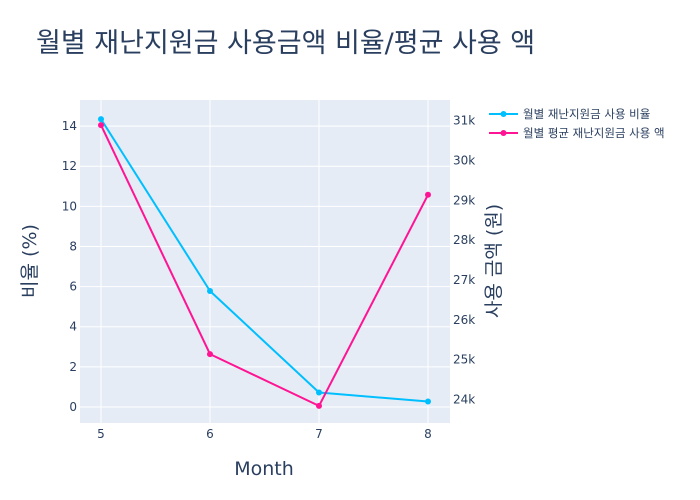 The height and width of the screenshot is (500, 700). I want to click on y2-axis-title: 사용 금액 (원), so click(494, 261).